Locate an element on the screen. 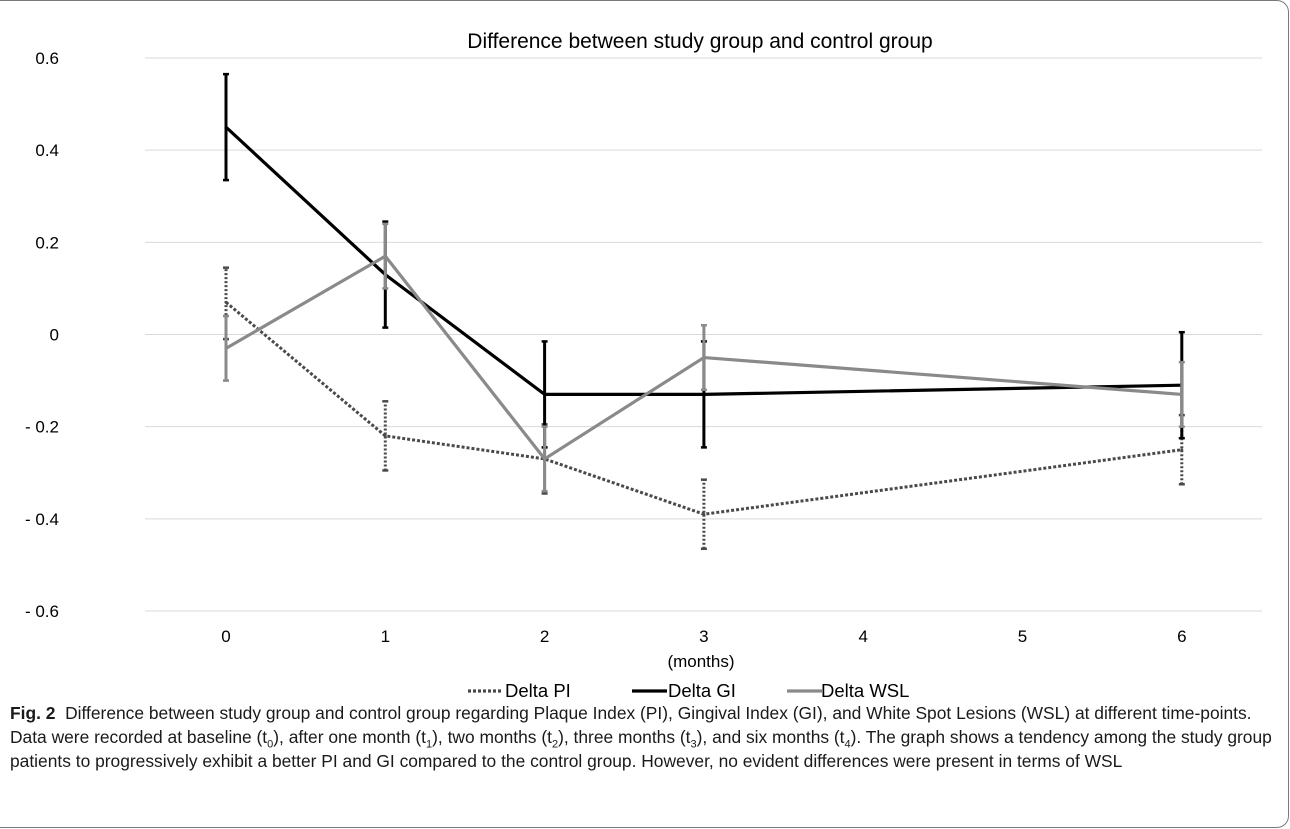 The image size is (1290, 829). y-tick-label: 0.6 is located at coordinates (47, 58).